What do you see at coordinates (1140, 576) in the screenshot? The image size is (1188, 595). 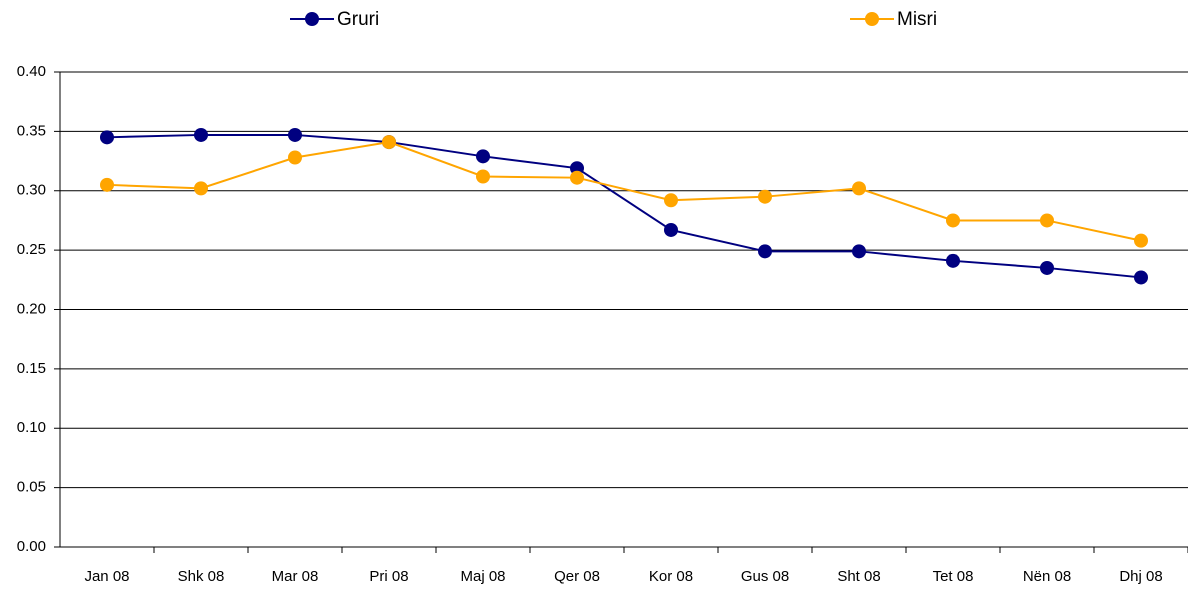 I see `x-tick-label: Dhj 08` at bounding box center [1140, 576].